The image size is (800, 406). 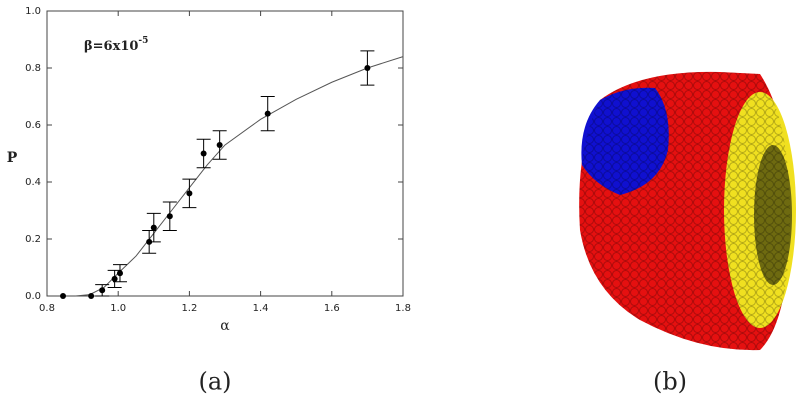 I want to click on x-axis-label: α, so click(x=225, y=326).